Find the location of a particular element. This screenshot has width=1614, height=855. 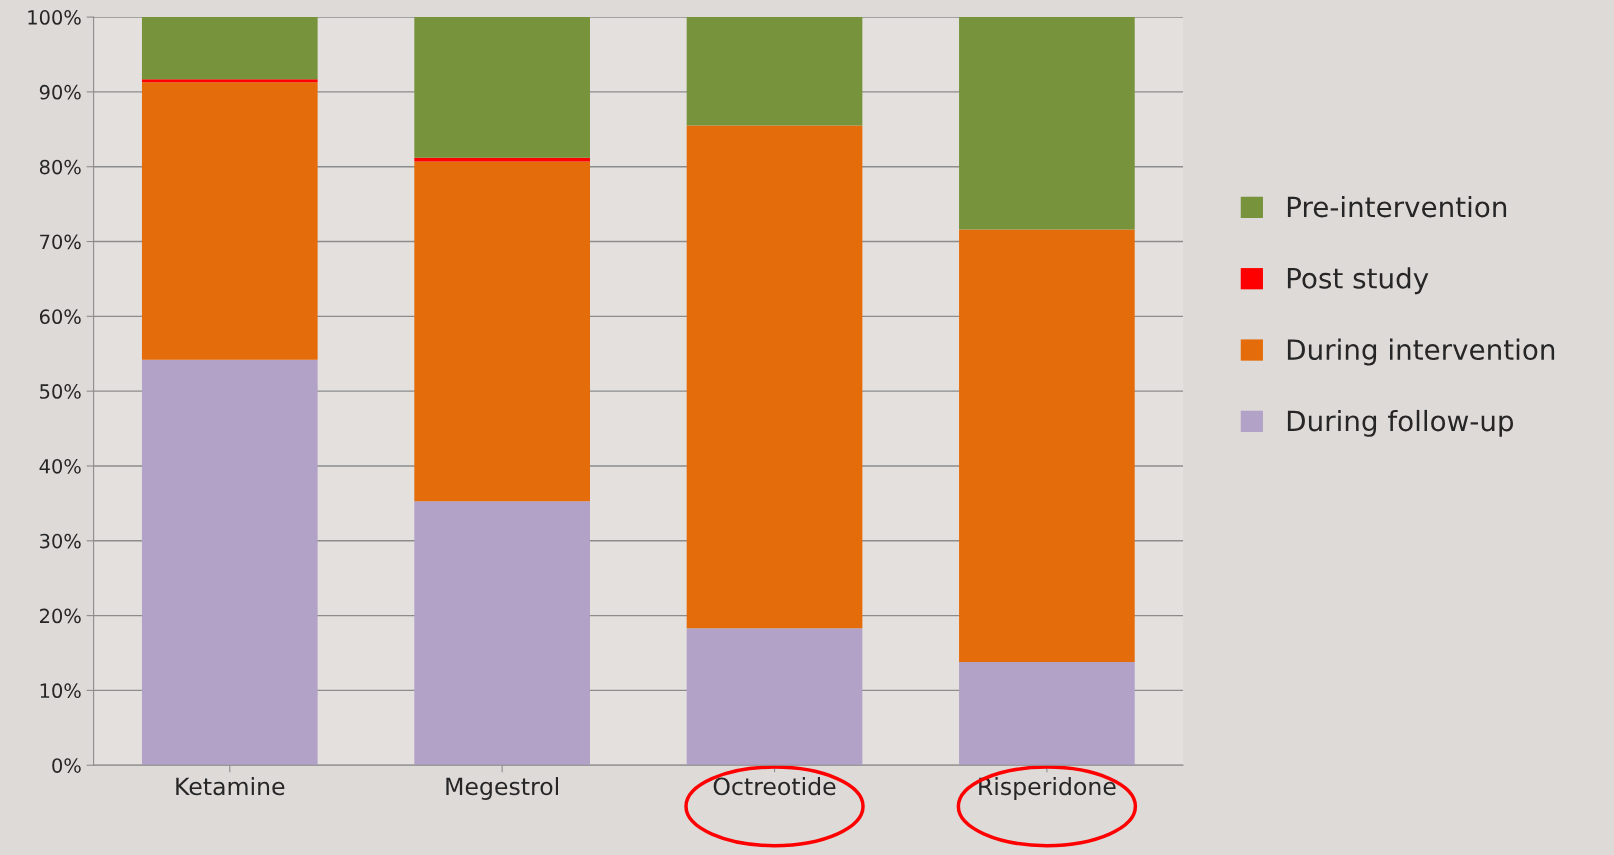

y-tick-label: 60% is located at coordinates (60, 317).